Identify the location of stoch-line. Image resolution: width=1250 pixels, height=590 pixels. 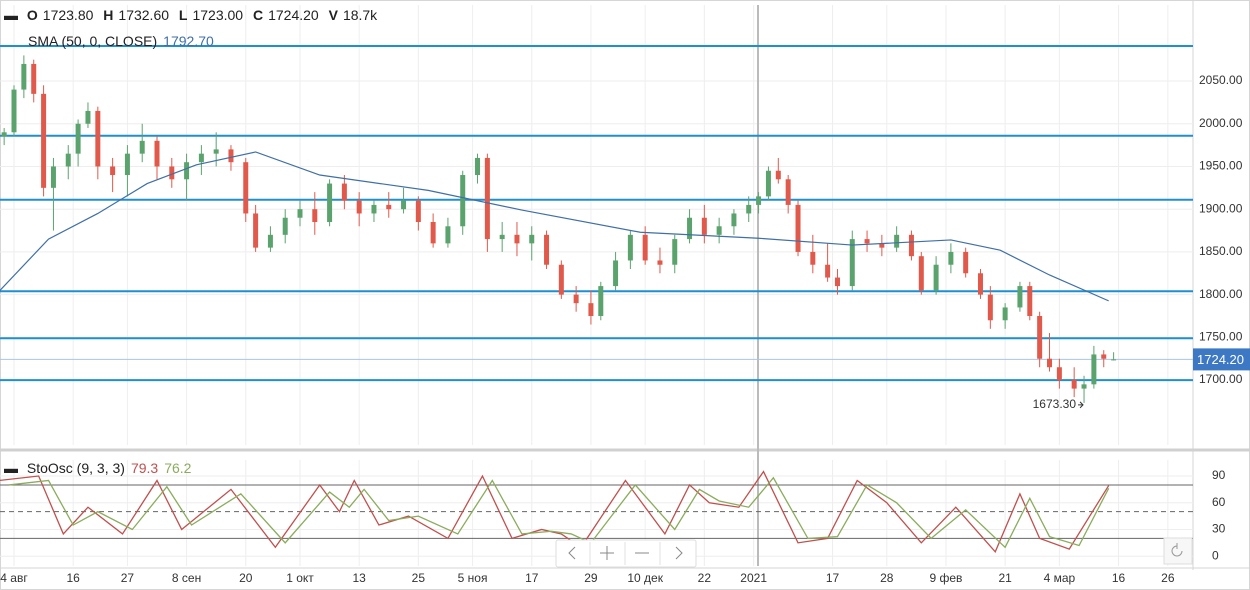
(555, 511).